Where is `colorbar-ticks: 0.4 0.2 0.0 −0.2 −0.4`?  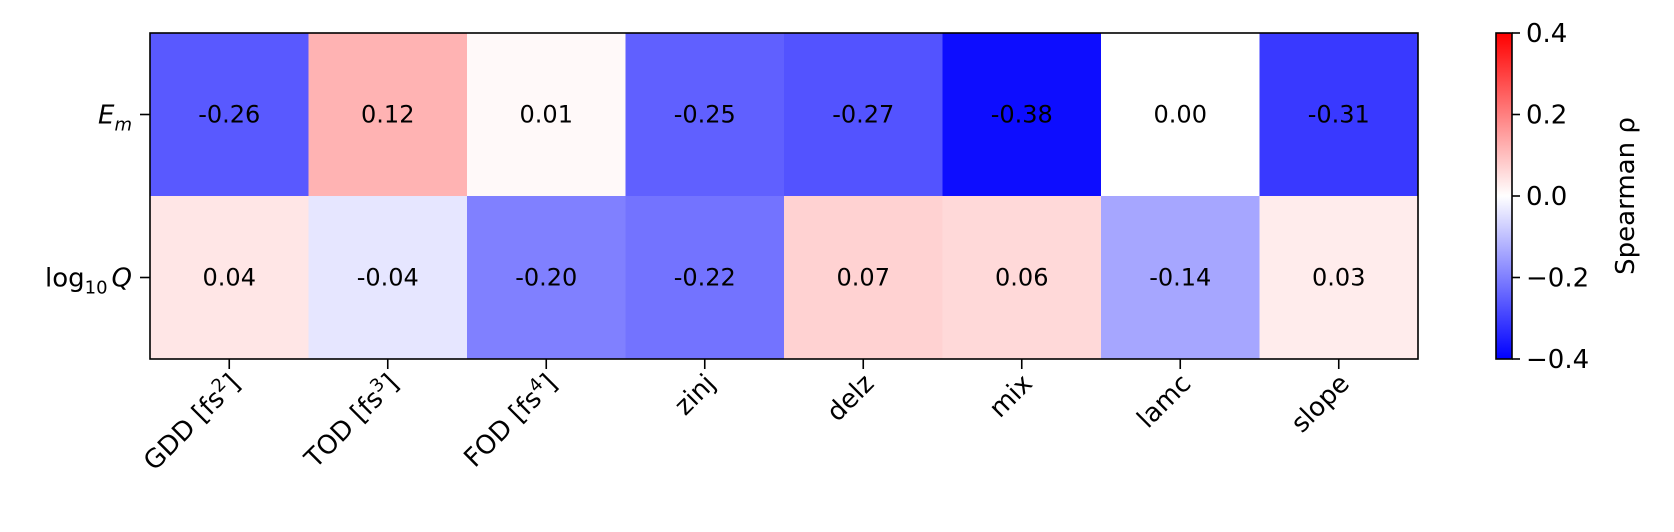 colorbar-ticks: 0.4 0.2 0.0 −0.2 −0.4 is located at coordinates (1550, 197).